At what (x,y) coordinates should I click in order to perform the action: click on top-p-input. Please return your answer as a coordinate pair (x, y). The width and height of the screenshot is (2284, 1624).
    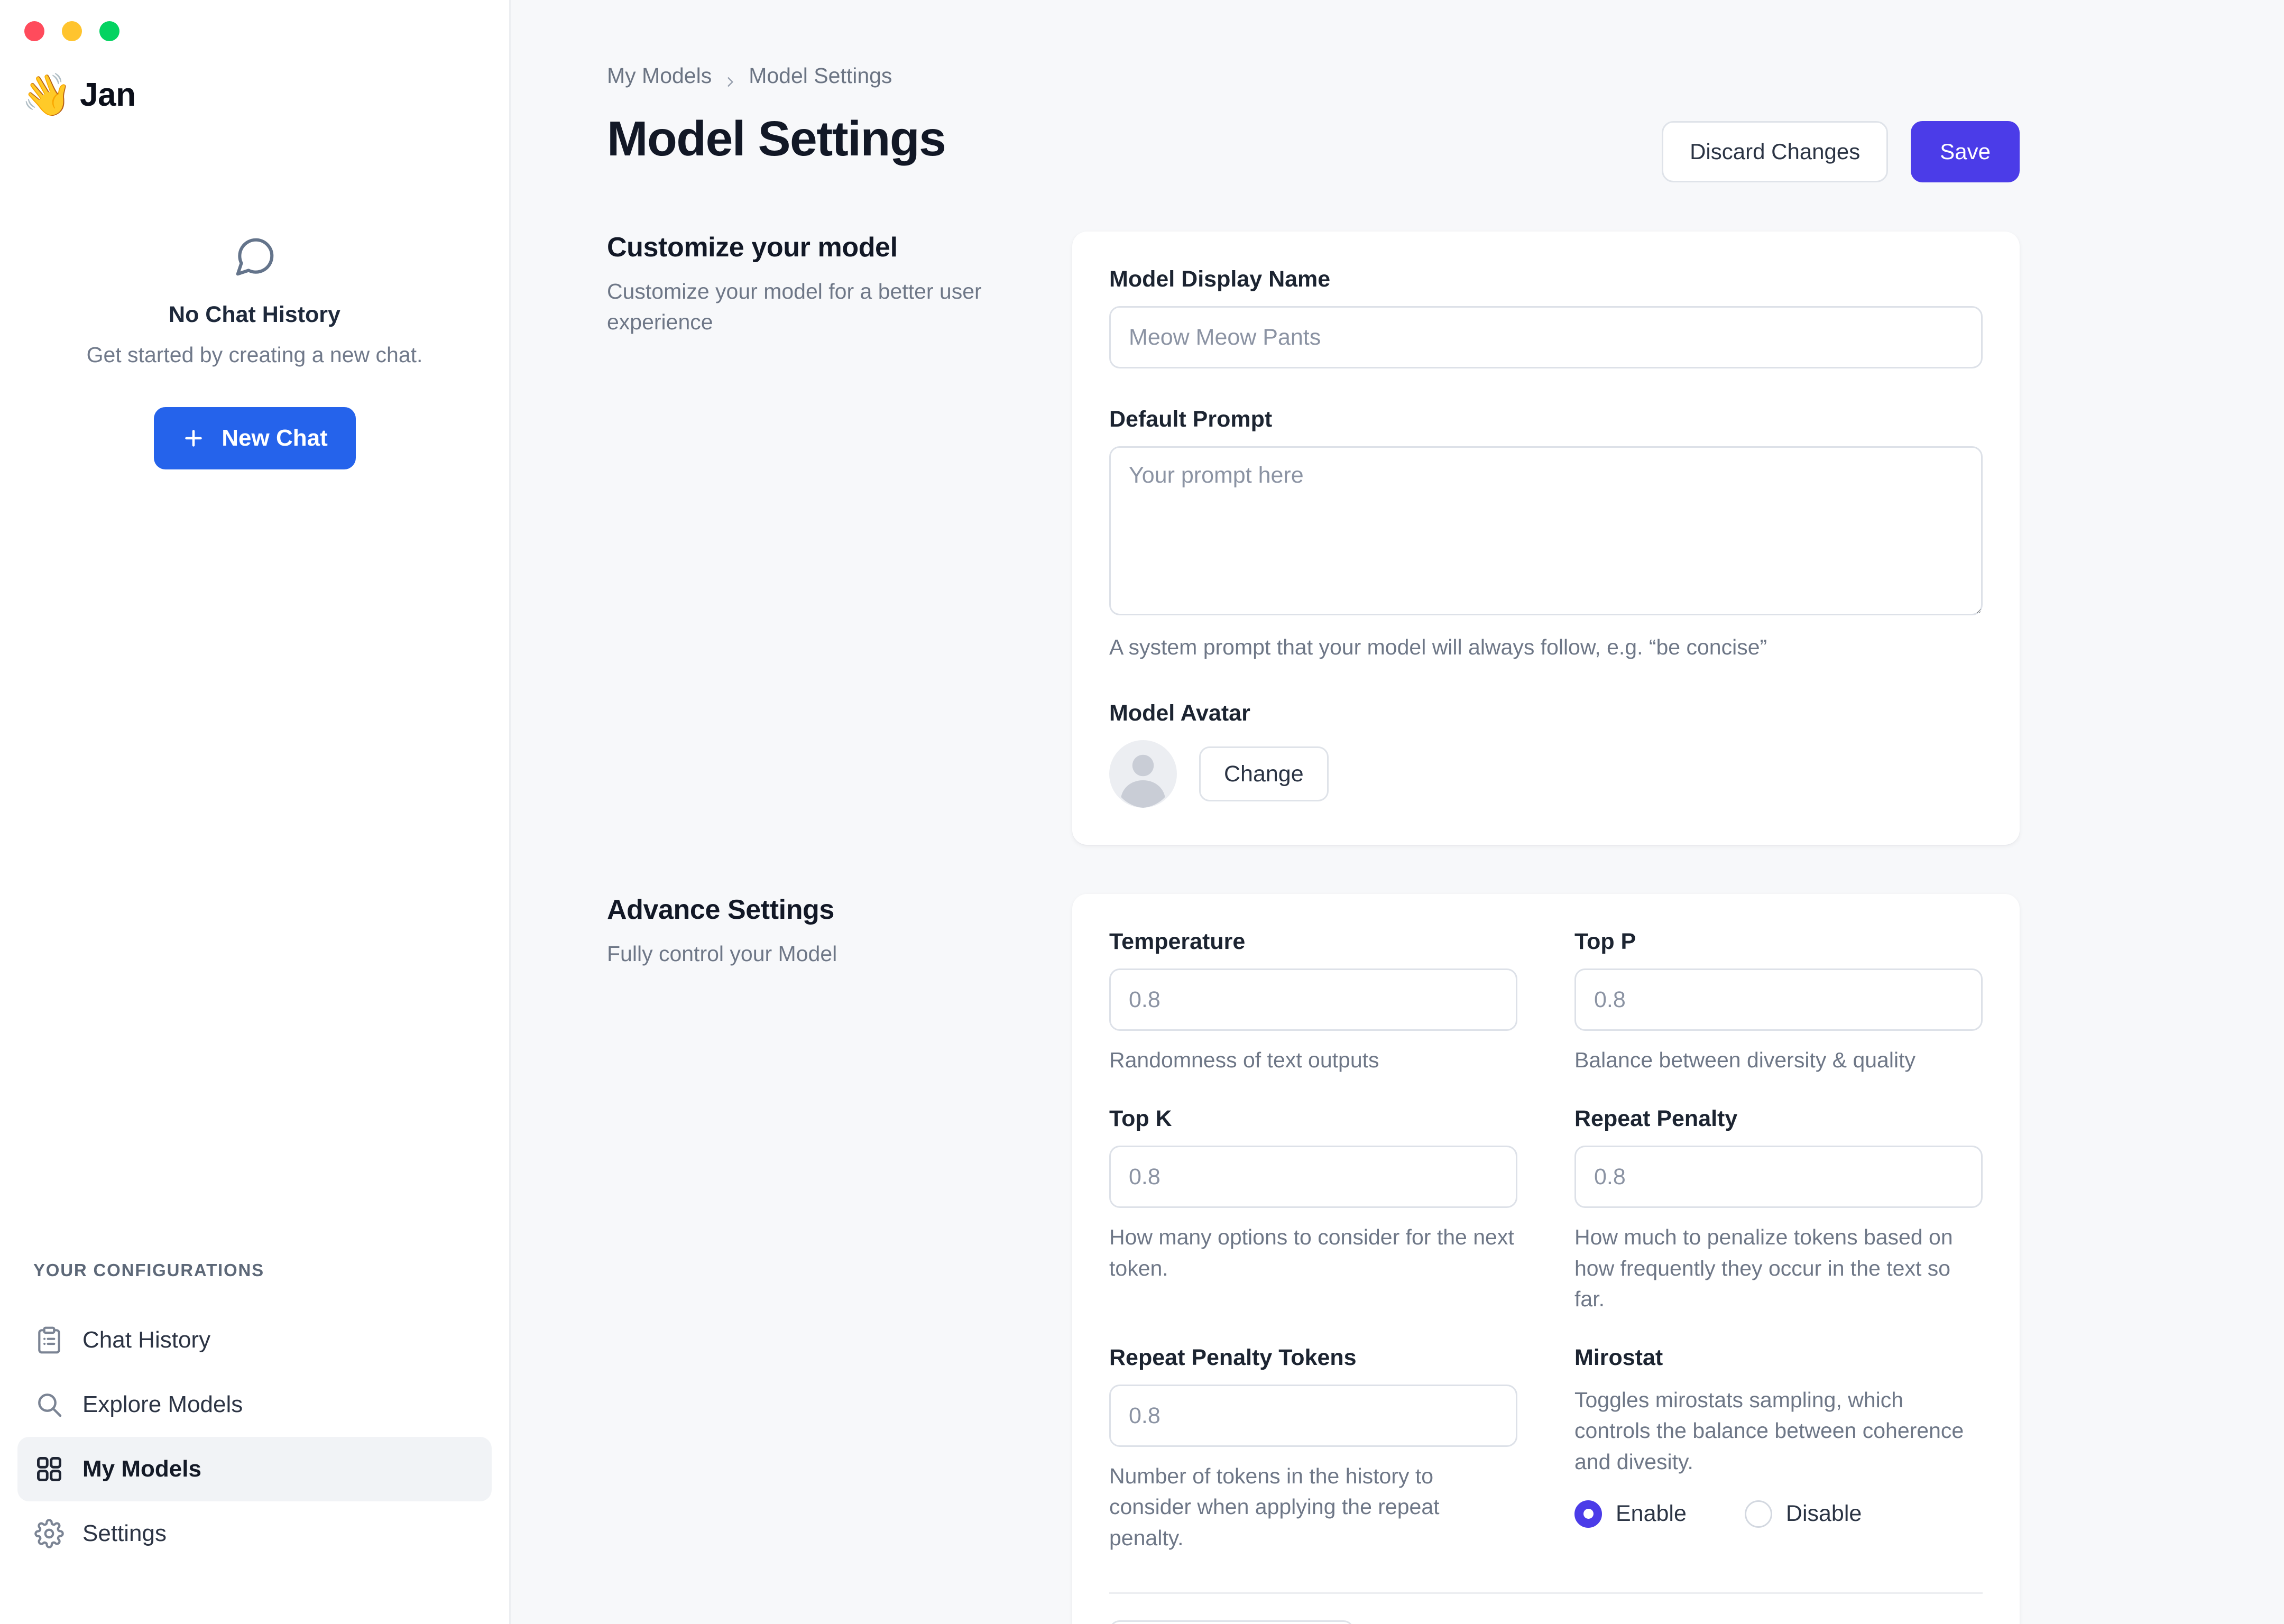
    Looking at the image, I should click on (1778, 999).